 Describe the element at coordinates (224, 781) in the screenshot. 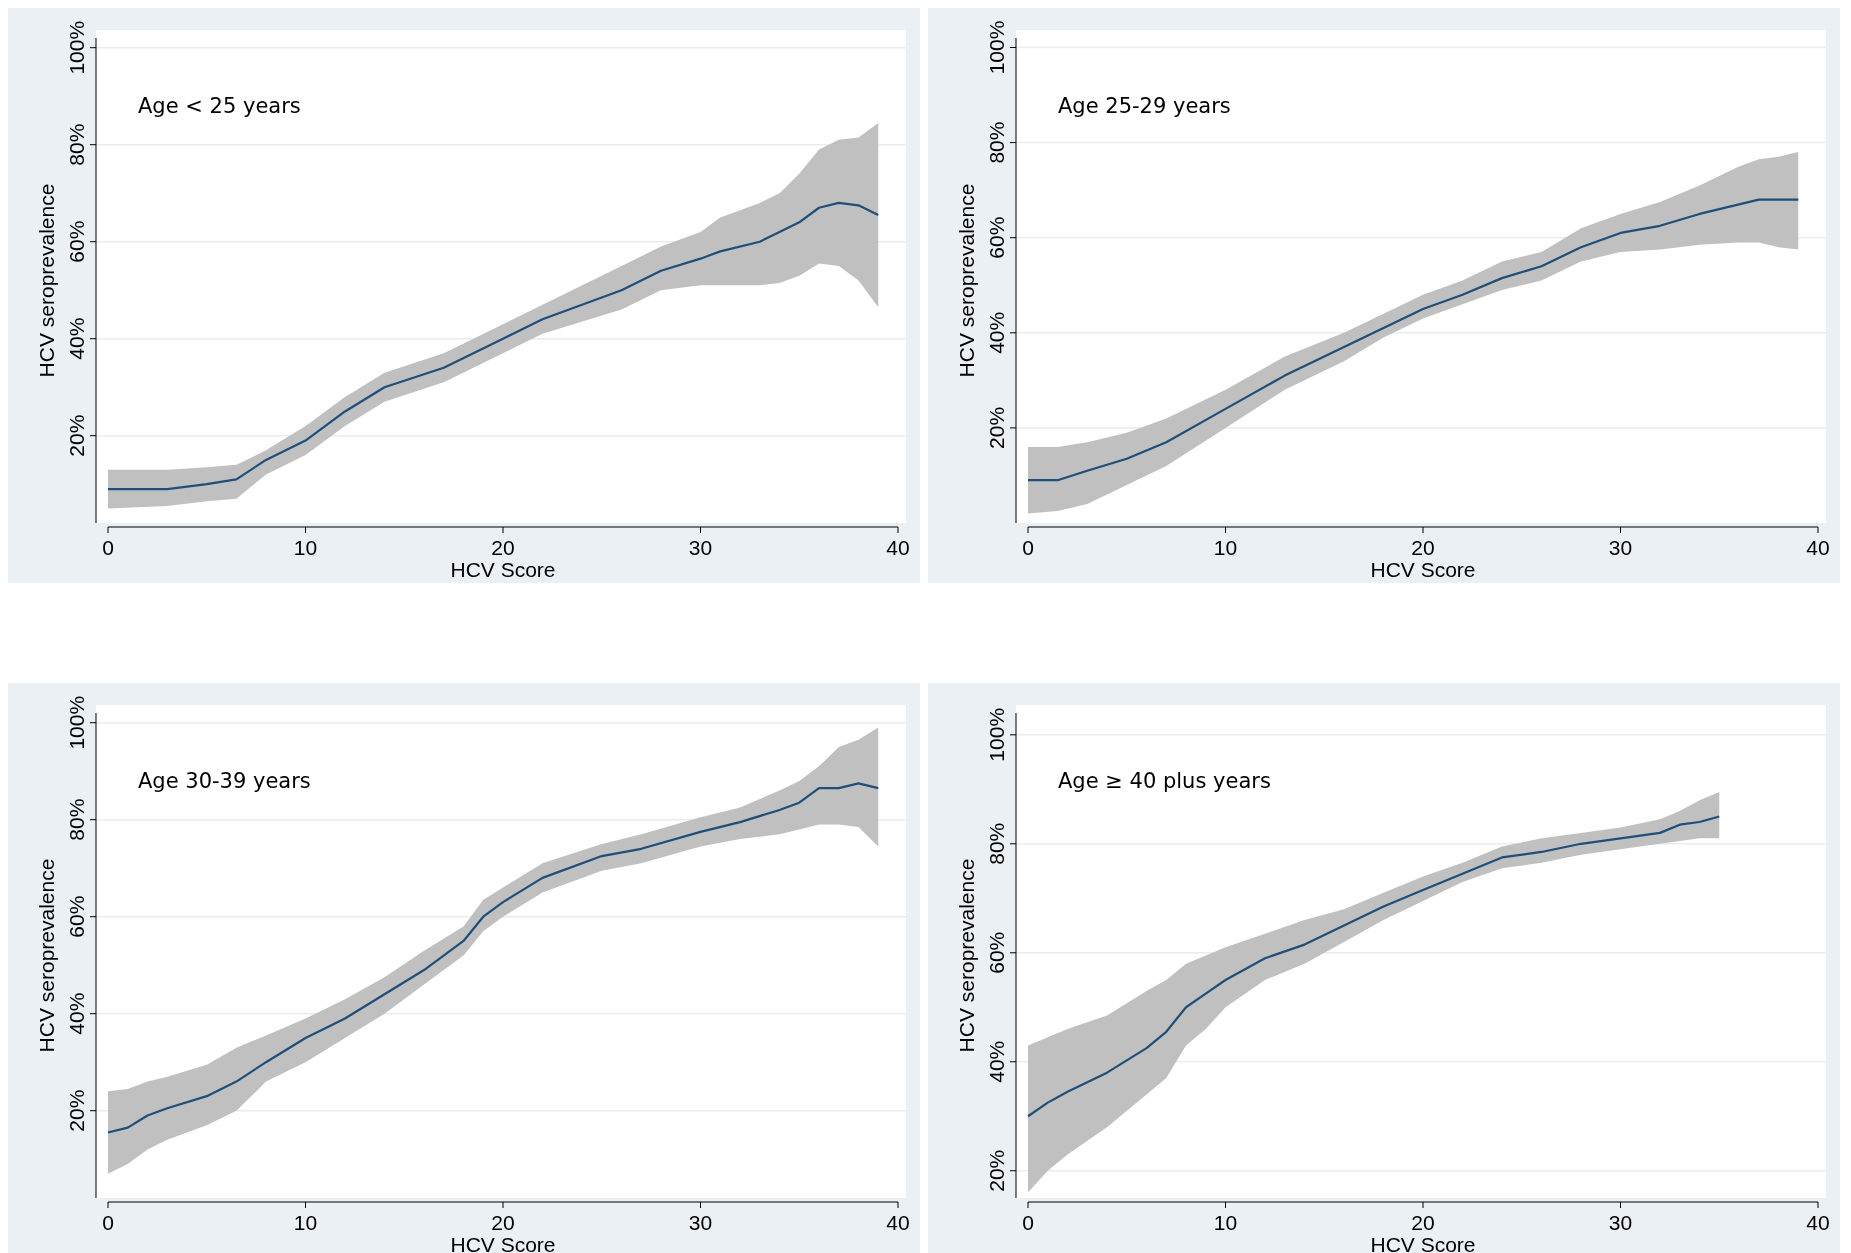

I see `annotation: Age 30-39 years` at that location.